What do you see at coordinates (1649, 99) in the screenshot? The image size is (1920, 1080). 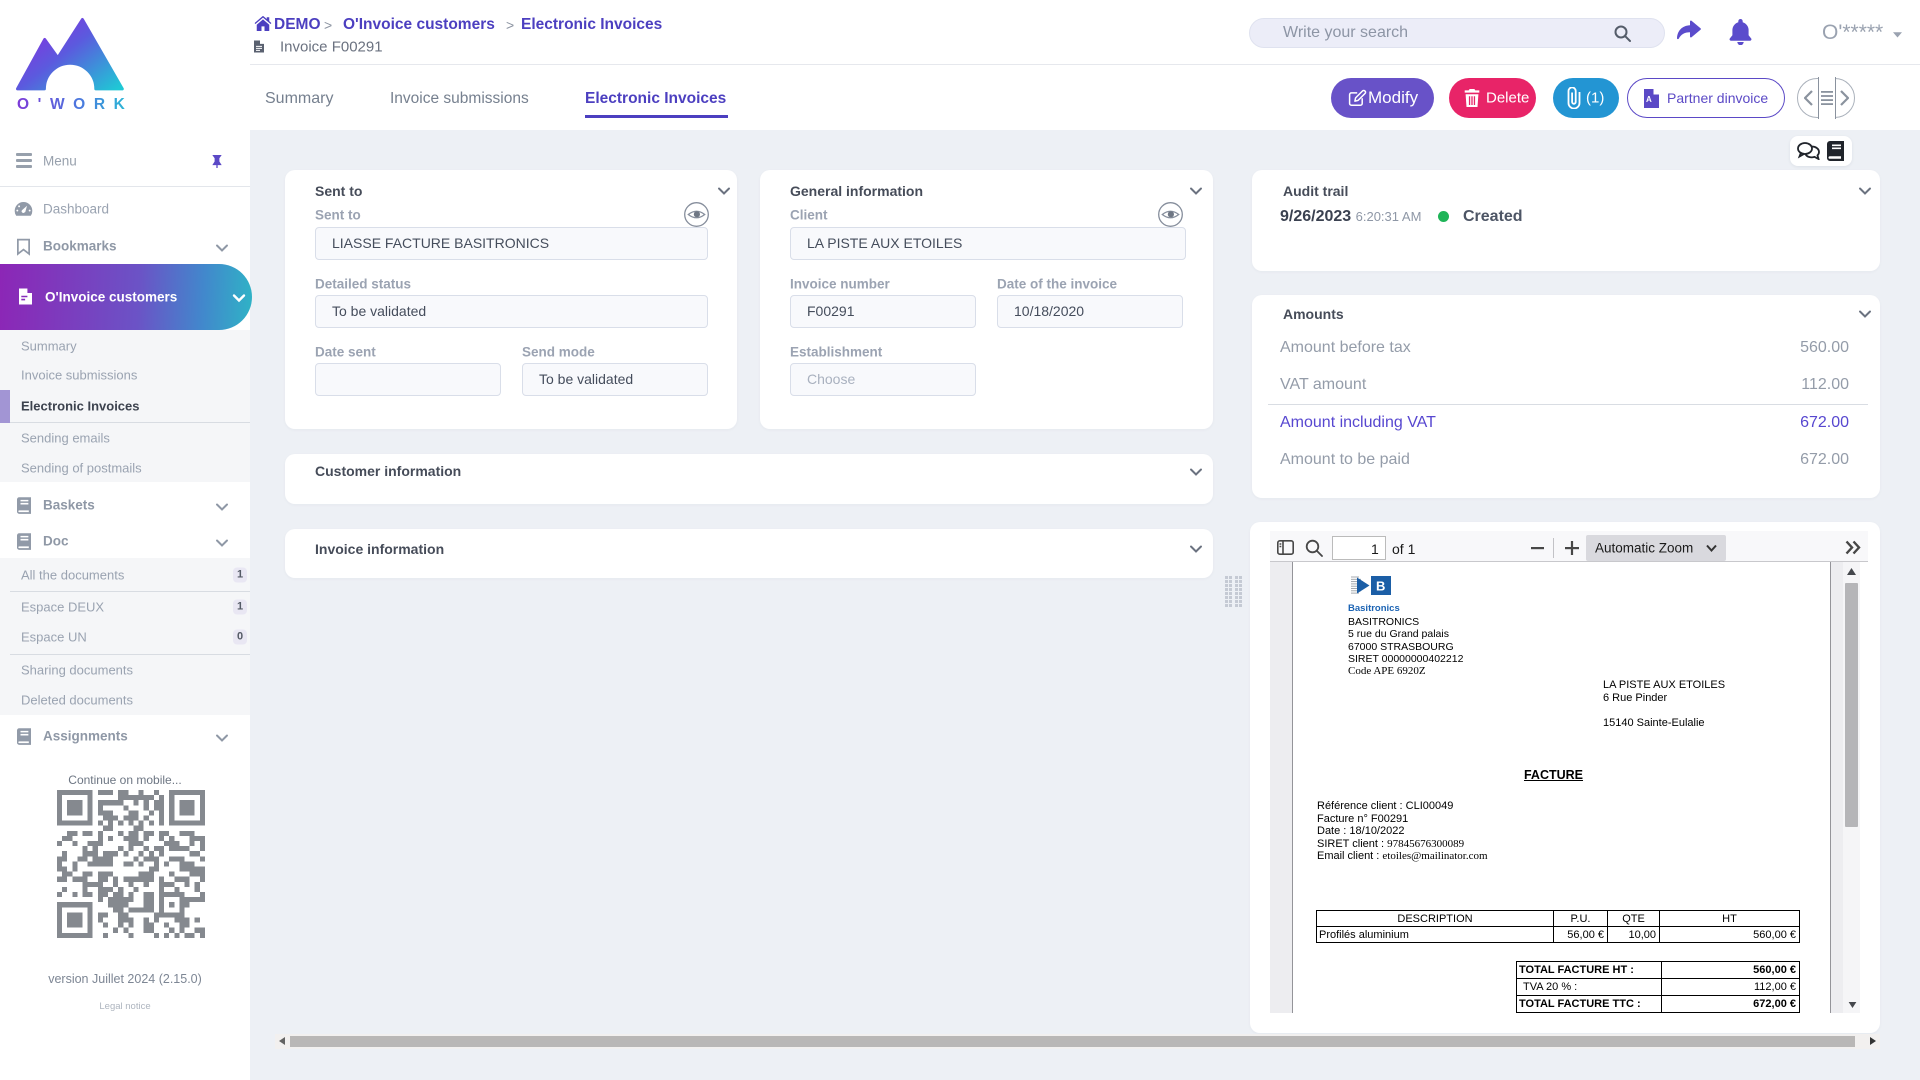 I see `svg-text: A` at bounding box center [1649, 99].